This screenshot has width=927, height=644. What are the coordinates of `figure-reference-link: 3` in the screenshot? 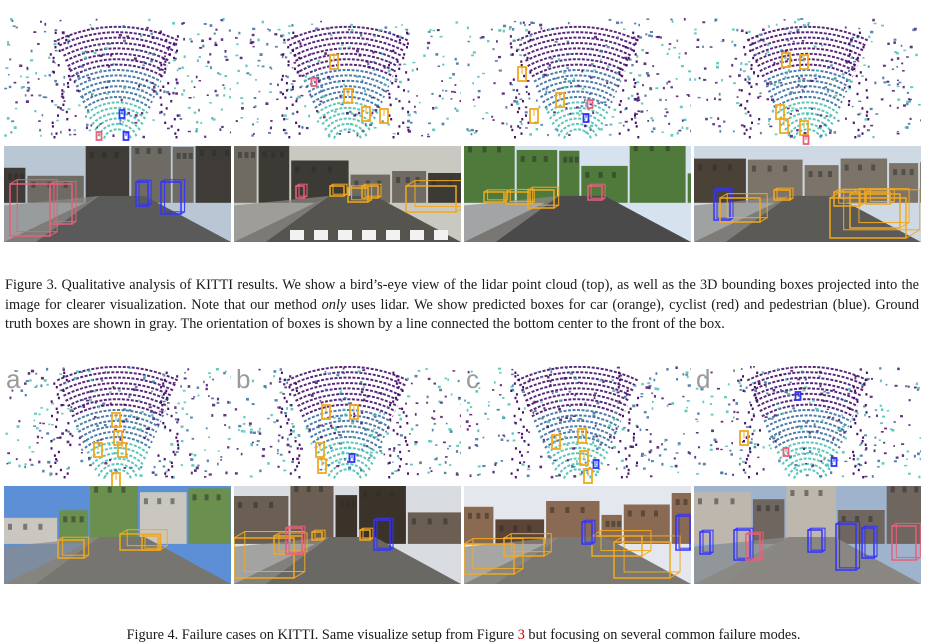 It's located at (521, 635).